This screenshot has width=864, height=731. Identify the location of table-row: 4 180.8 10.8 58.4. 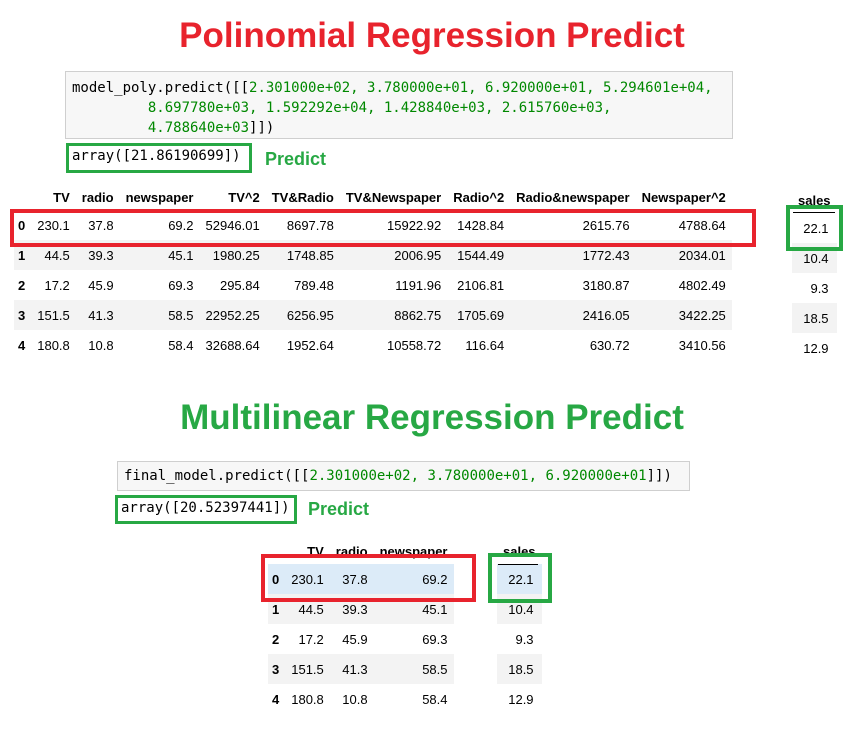
(361, 699).